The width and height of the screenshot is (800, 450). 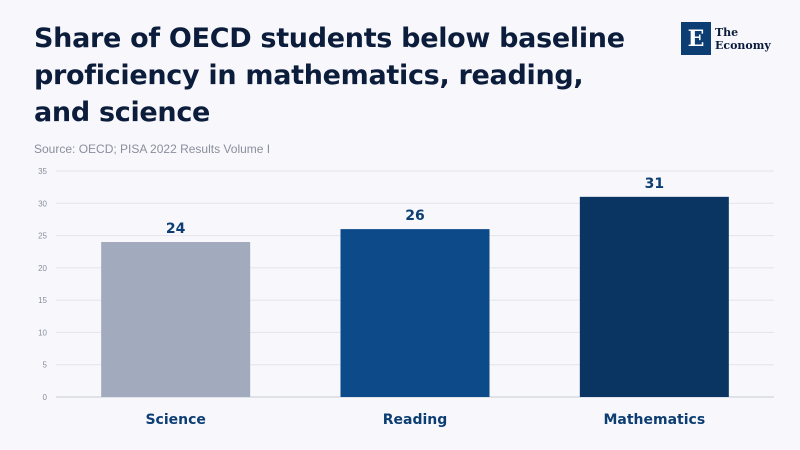 What do you see at coordinates (42, 268) in the screenshot?
I see `y-tick-label: 20` at bounding box center [42, 268].